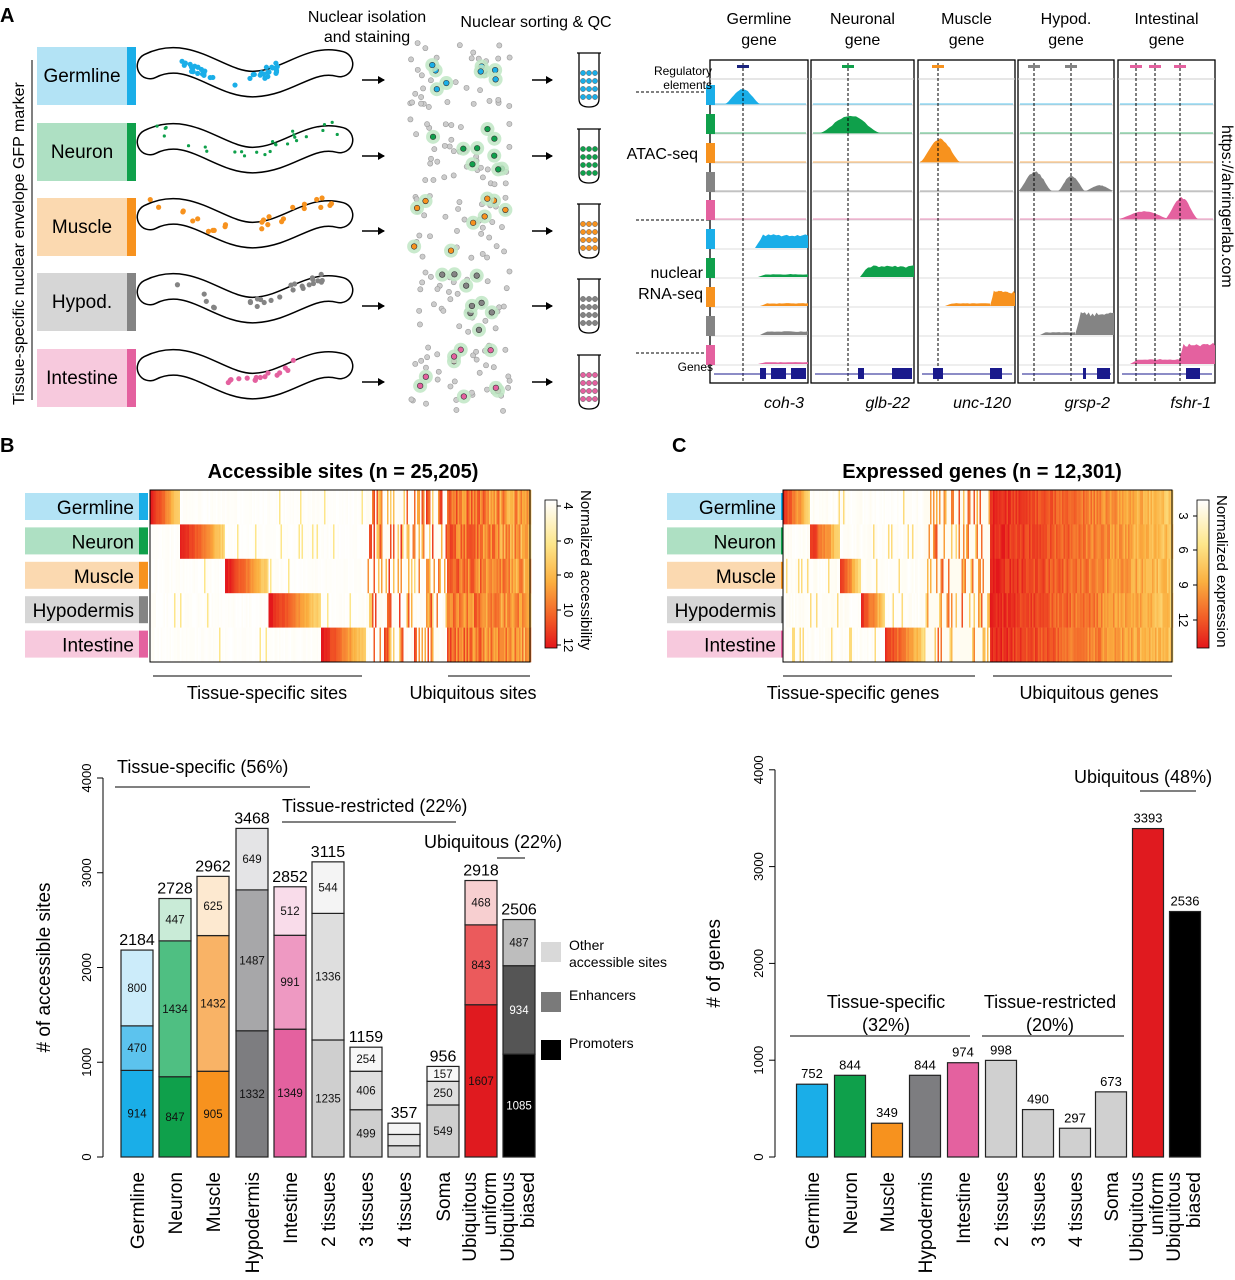  Describe the element at coordinates (44, 967) in the screenshot. I see `y-axis-label: # of accessible sites` at that location.